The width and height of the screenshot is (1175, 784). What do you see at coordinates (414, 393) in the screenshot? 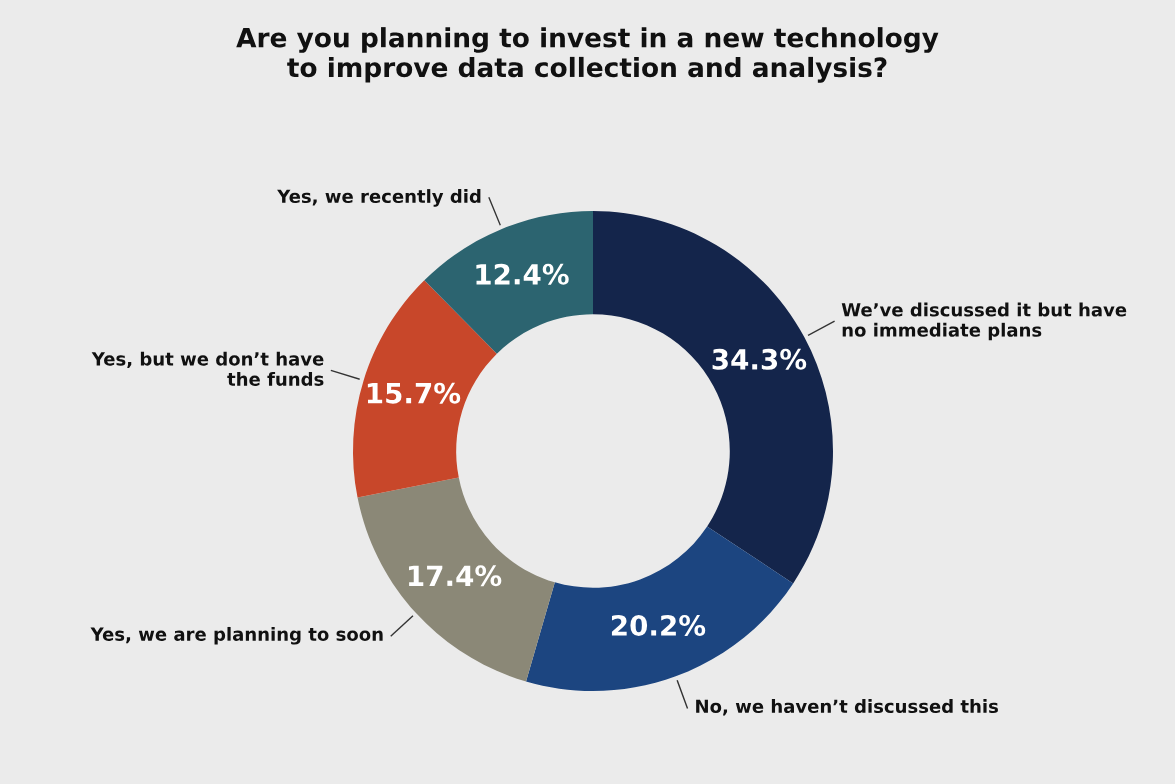
I see `data-label: 15.7%` at bounding box center [414, 393].